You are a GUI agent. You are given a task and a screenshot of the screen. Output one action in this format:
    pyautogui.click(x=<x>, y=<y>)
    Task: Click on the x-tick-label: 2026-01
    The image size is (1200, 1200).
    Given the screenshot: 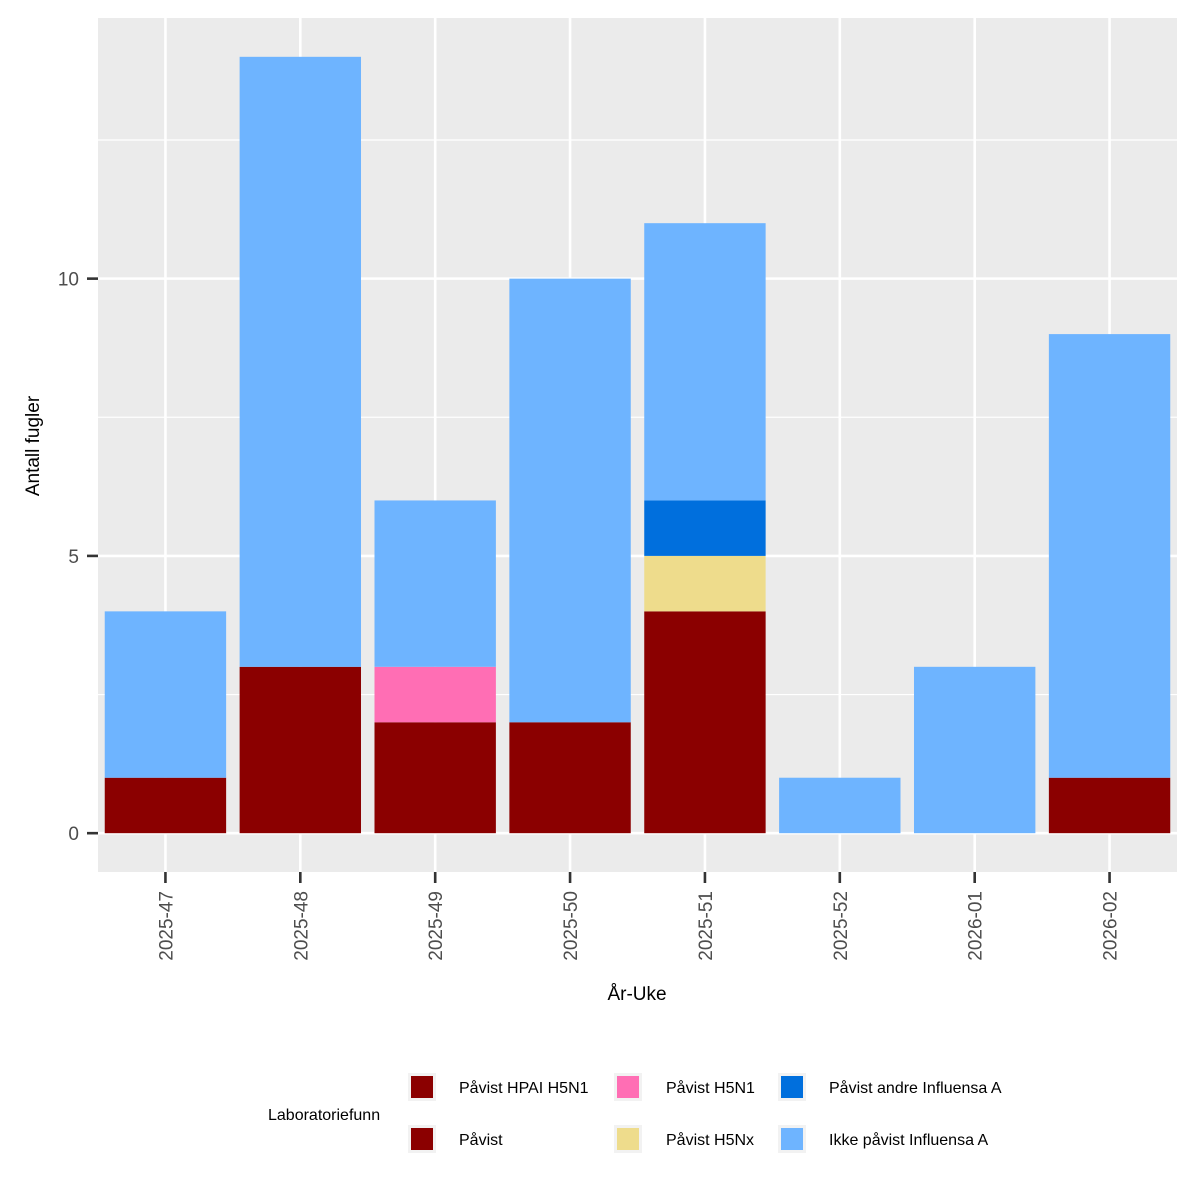 What is the action you would take?
    pyautogui.click(x=976, y=926)
    